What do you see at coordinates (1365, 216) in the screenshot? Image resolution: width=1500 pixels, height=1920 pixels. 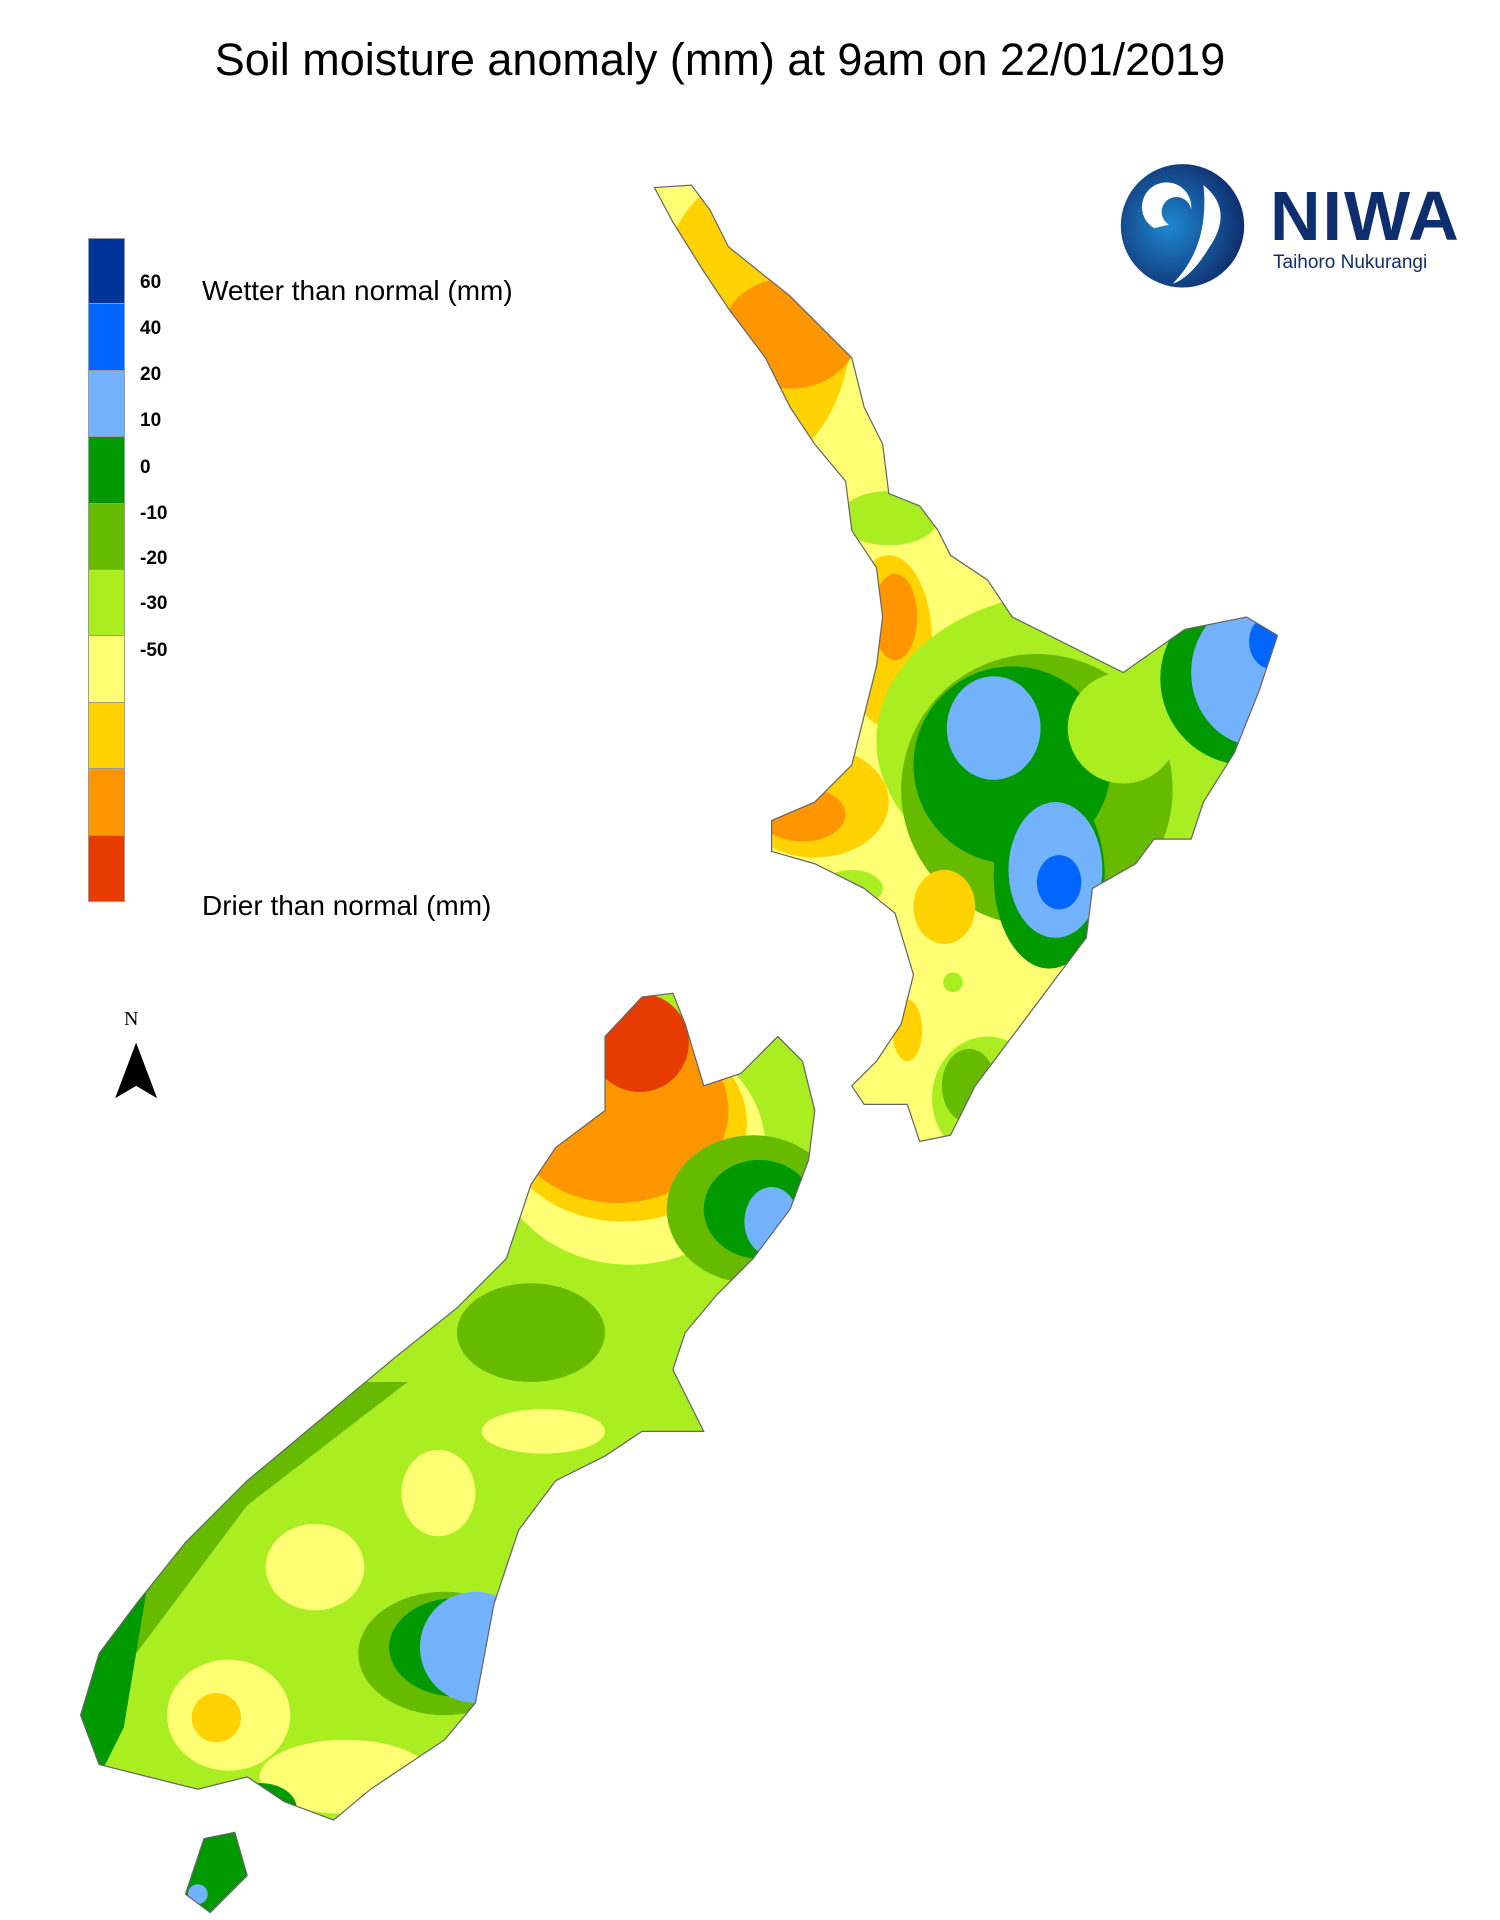 I see `niwa-logo-text: NIWA` at bounding box center [1365, 216].